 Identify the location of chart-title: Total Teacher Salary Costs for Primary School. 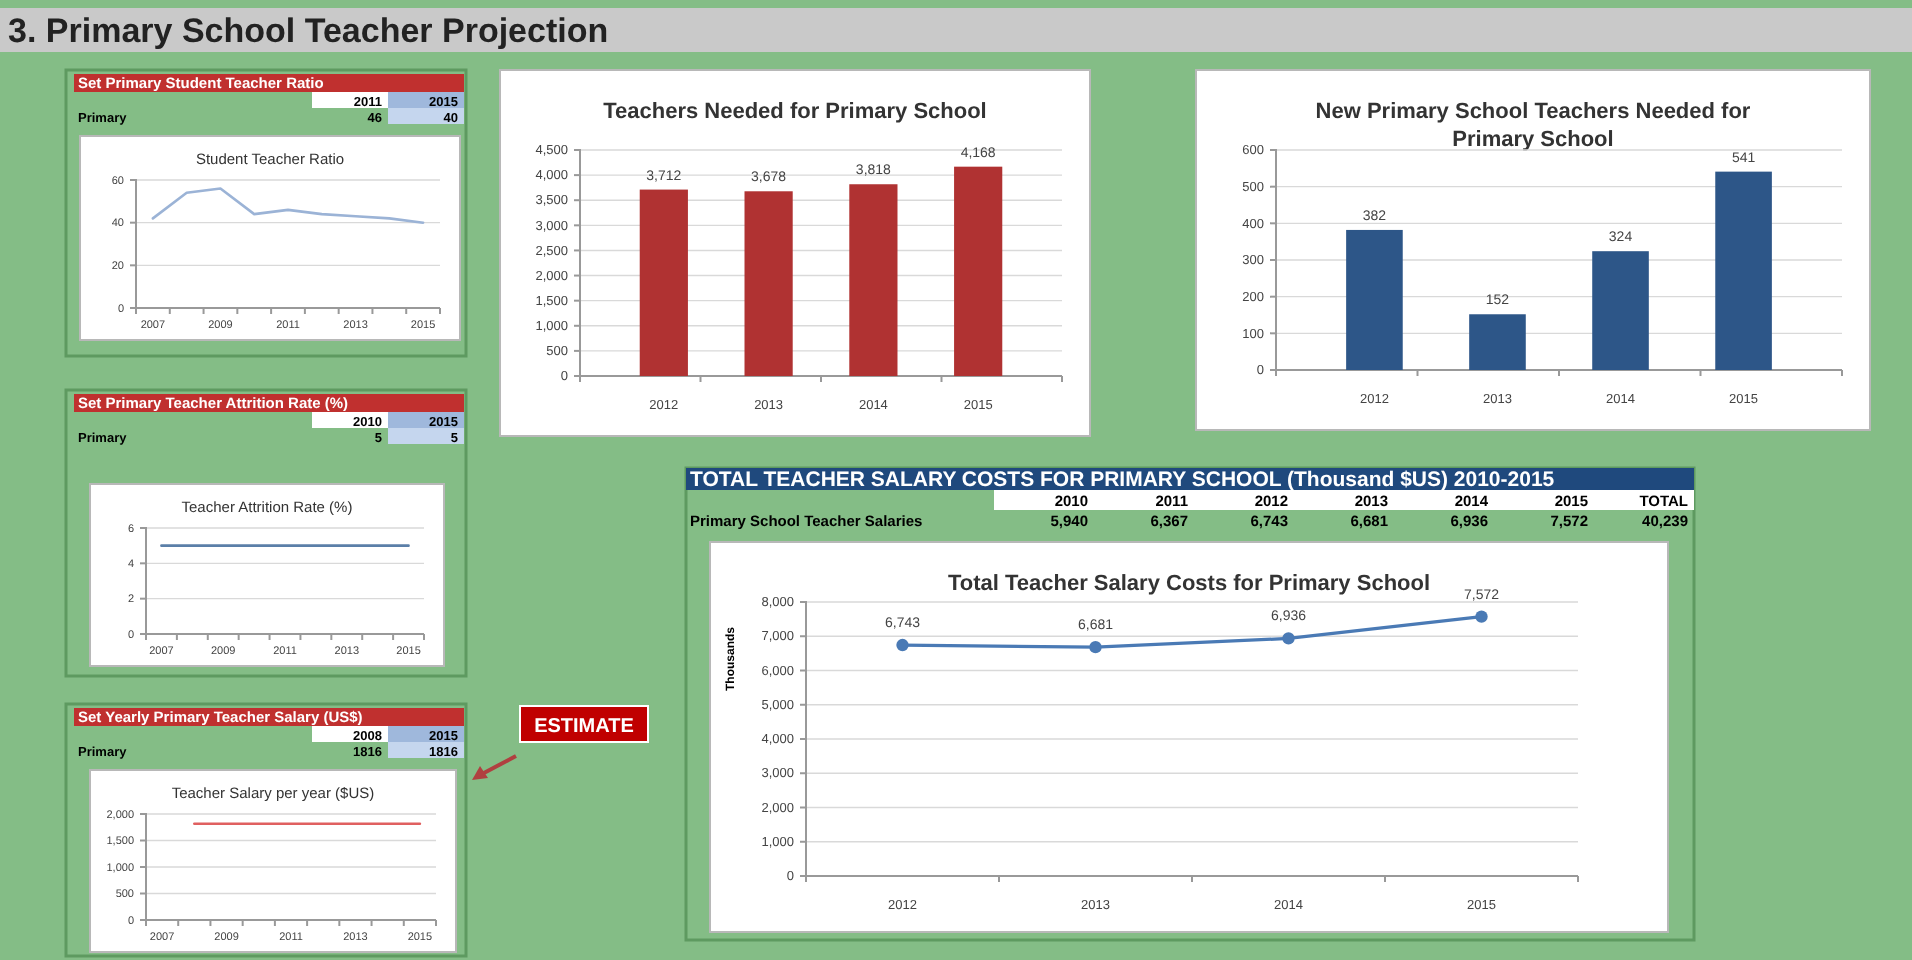
(1189, 584).